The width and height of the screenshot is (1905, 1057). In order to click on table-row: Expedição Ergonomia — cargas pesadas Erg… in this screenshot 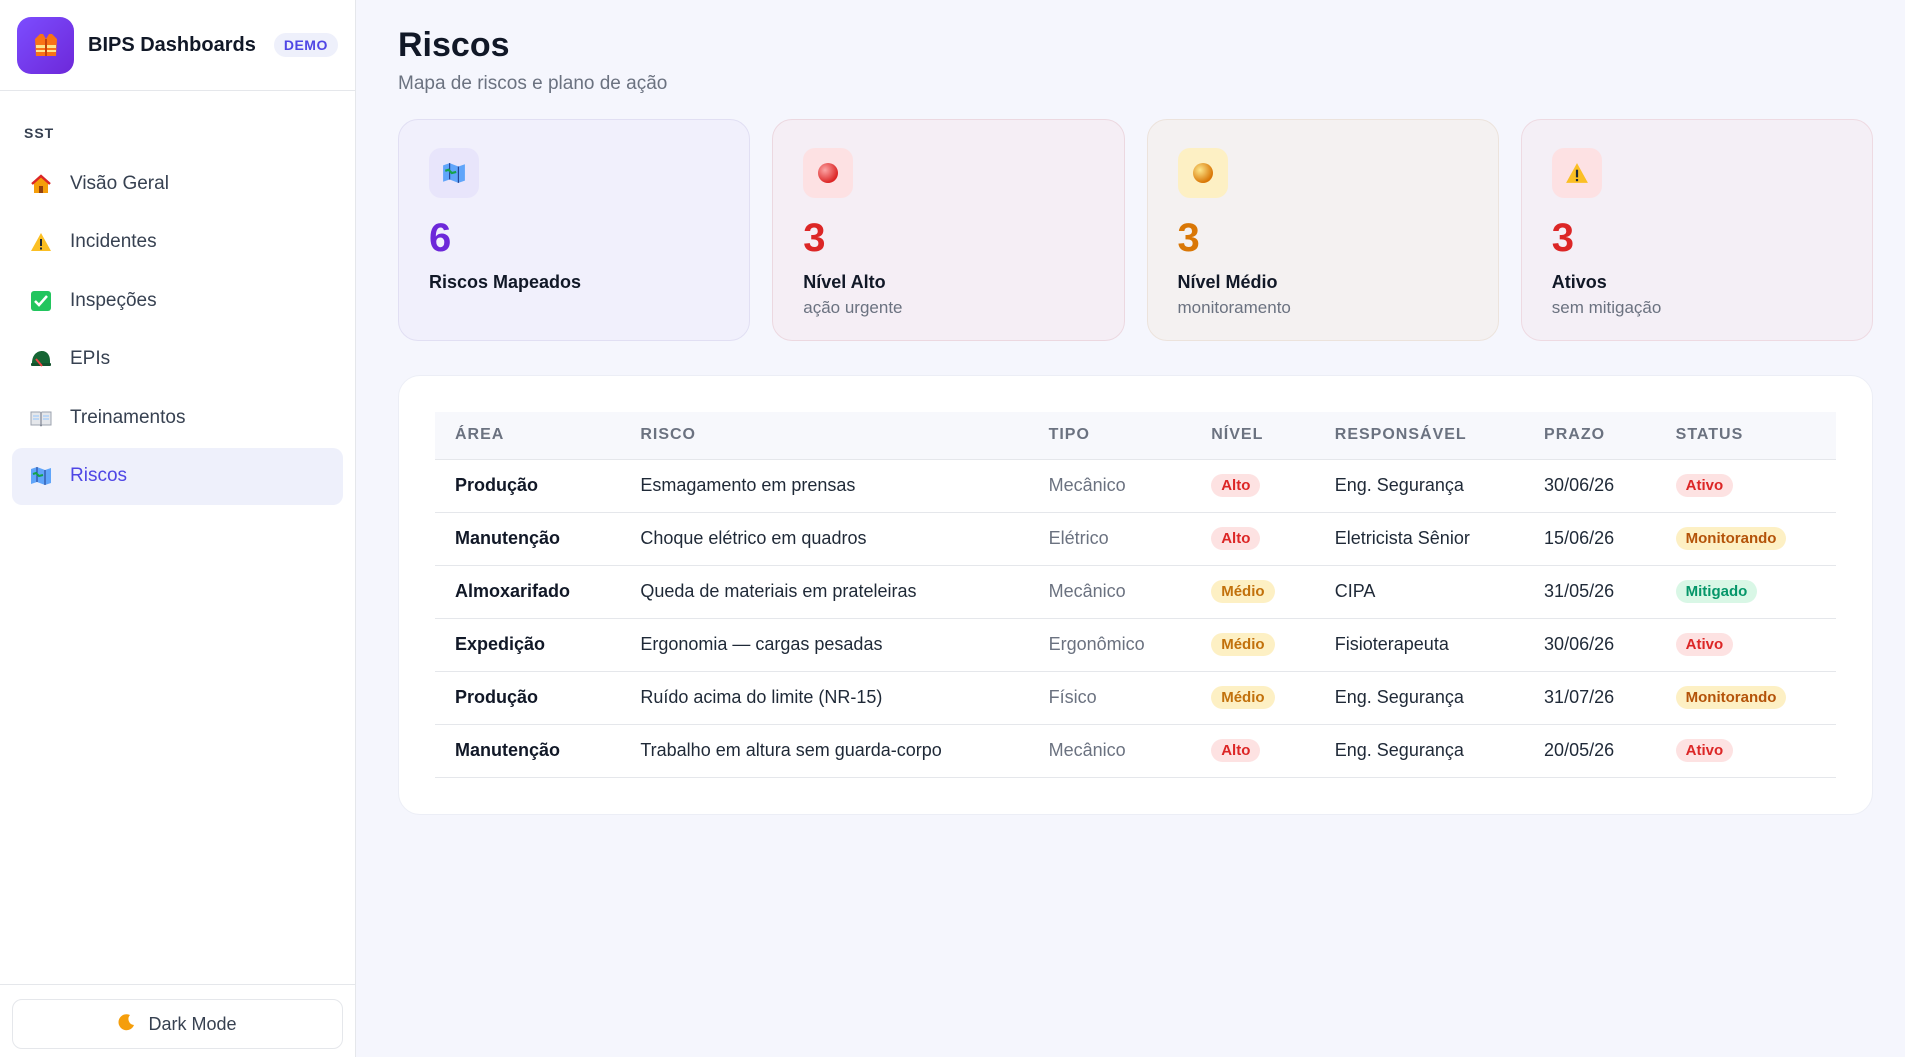, I will do `click(1135, 645)`.